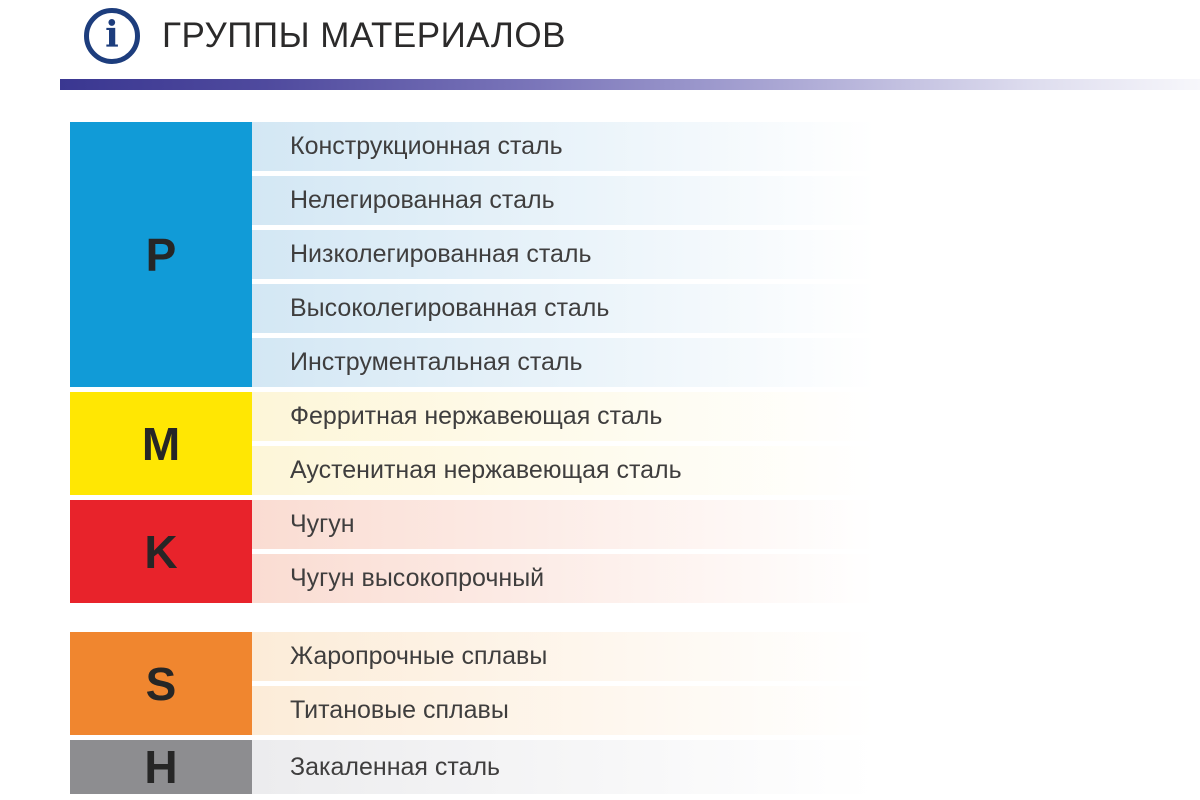 Image resolution: width=1200 pixels, height=800 pixels. Describe the element at coordinates (630, 84) in the screenshot. I see `divider-bar` at that location.